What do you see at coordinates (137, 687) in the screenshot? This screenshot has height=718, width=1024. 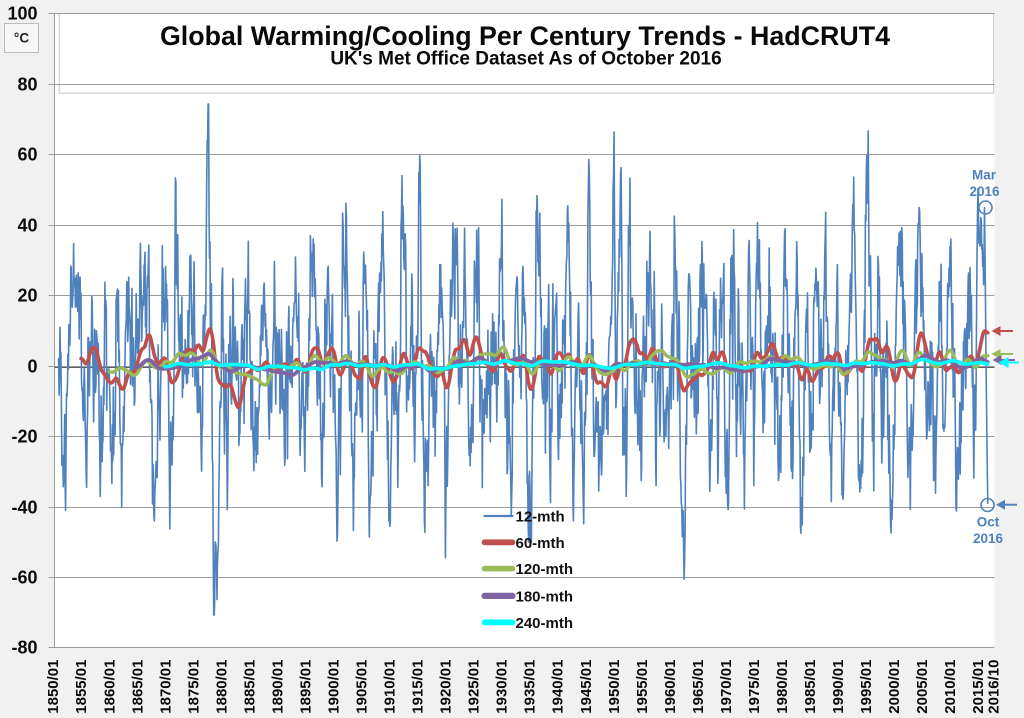 I see `svg-text: 1865/01` at bounding box center [137, 687].